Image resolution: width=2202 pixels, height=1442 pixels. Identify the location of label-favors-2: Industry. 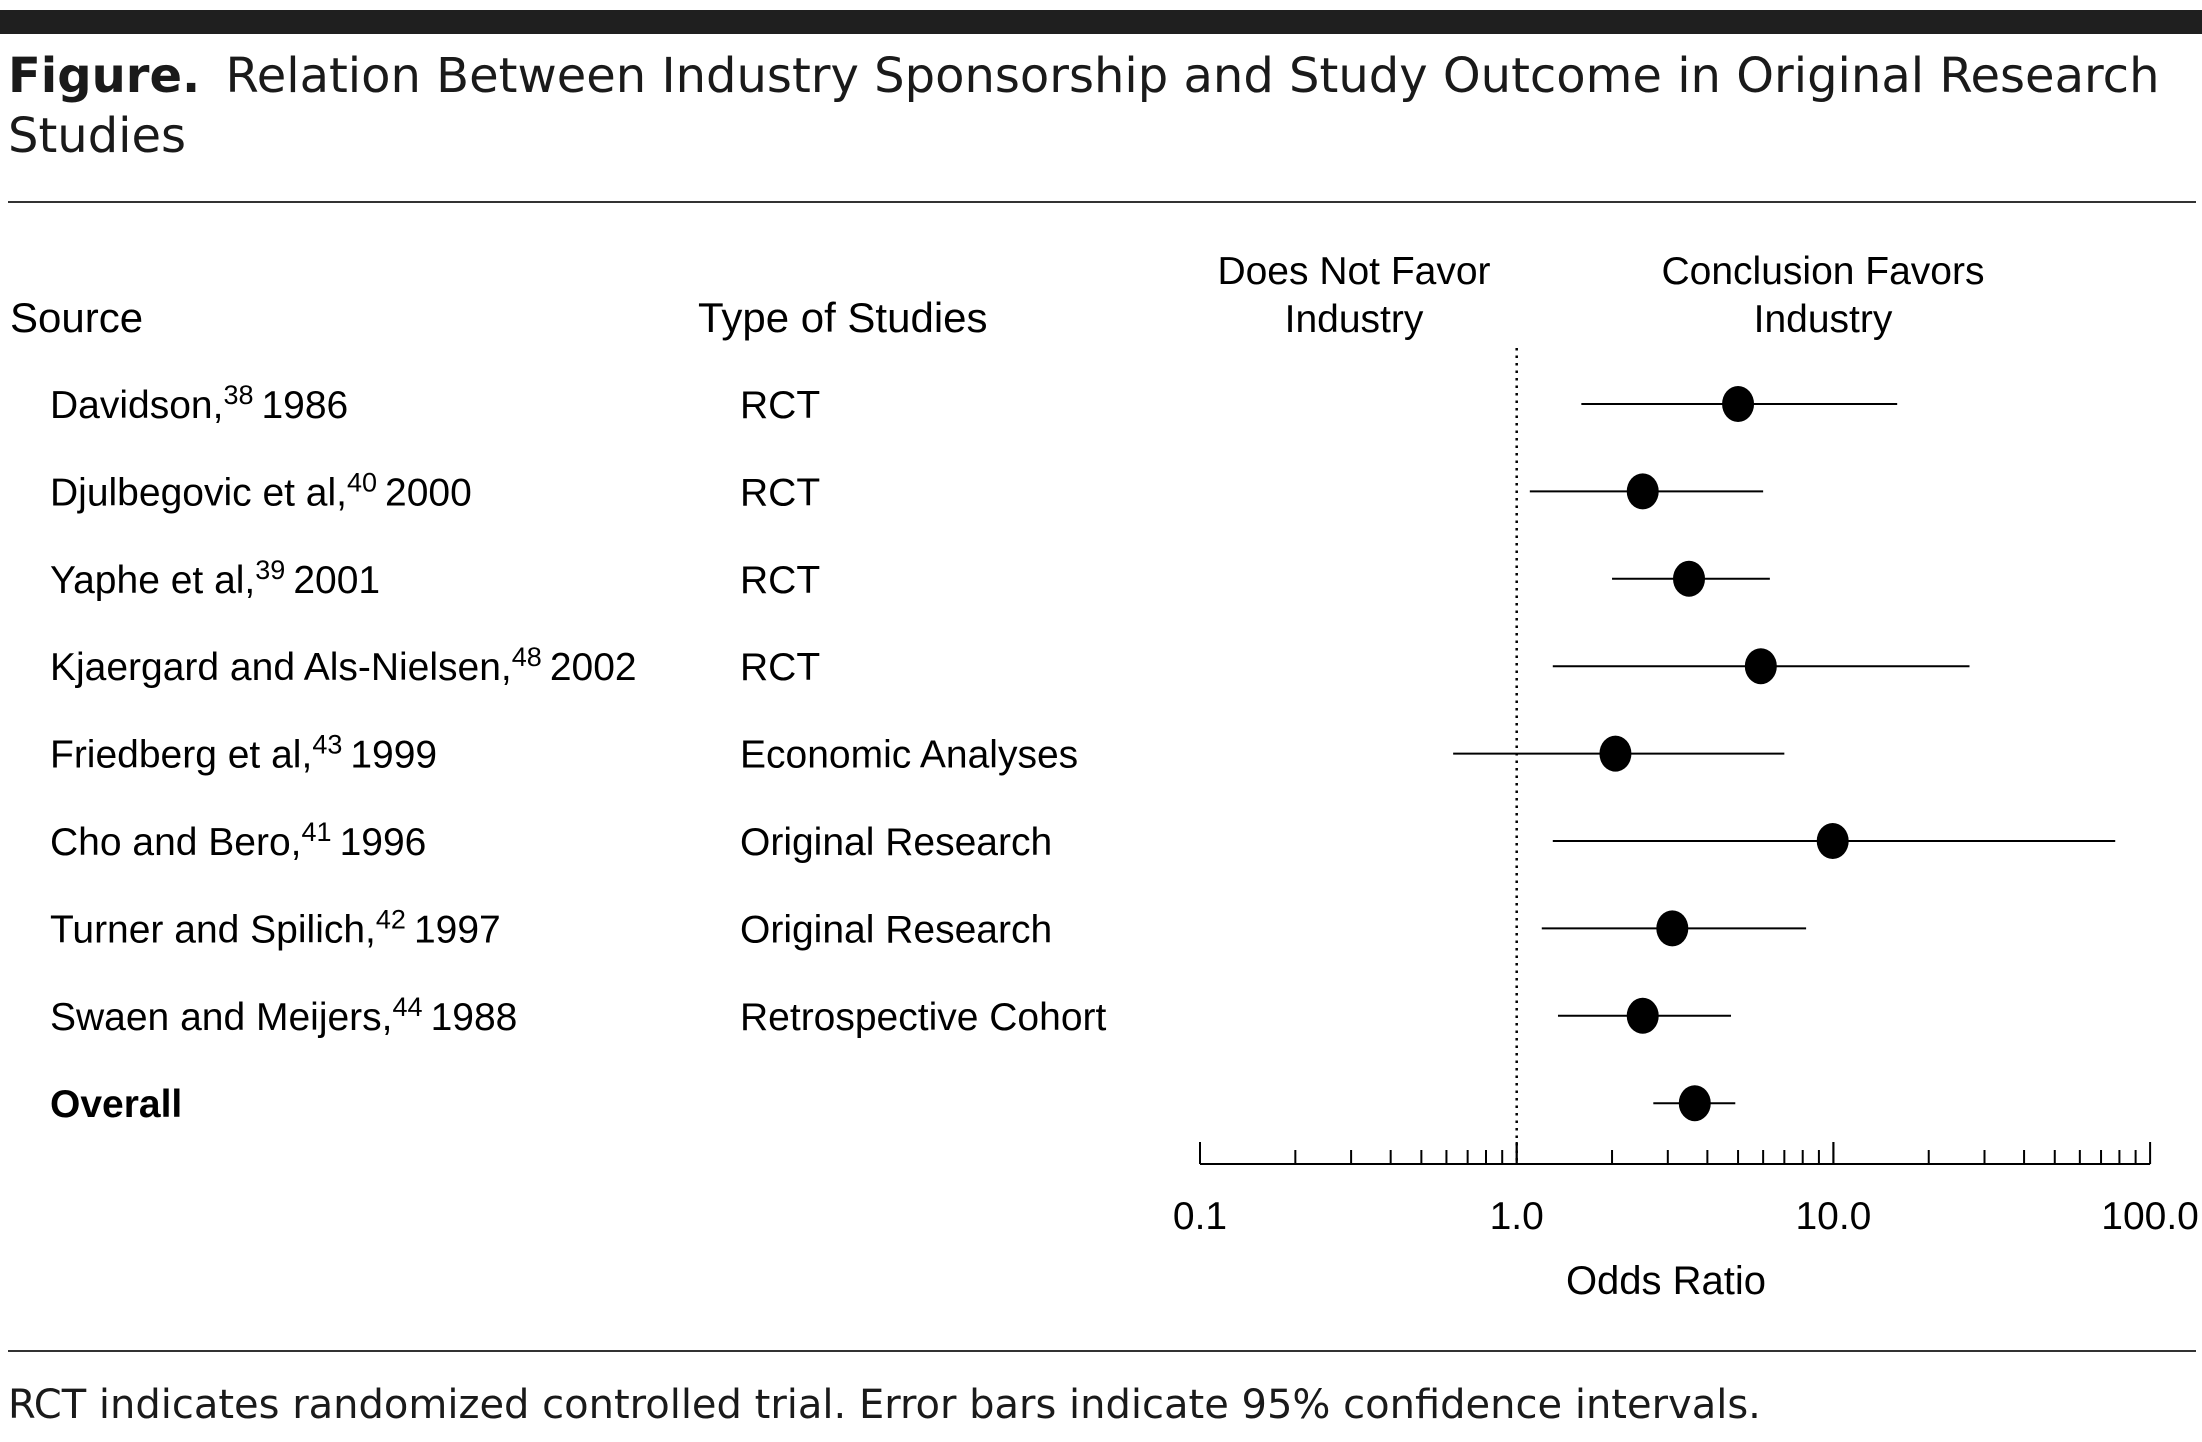
(1823, 319).